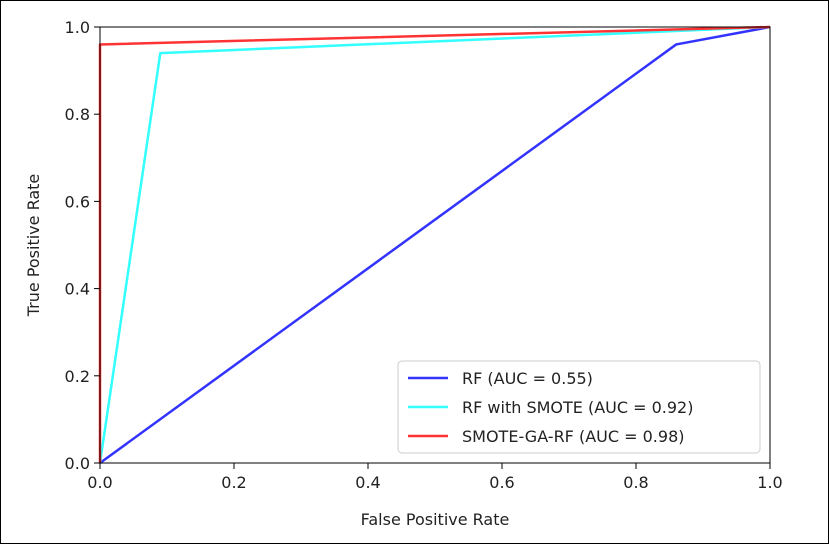  I want to click on legend-label-1: RF (AUC = 0.55), so click(527, 378).